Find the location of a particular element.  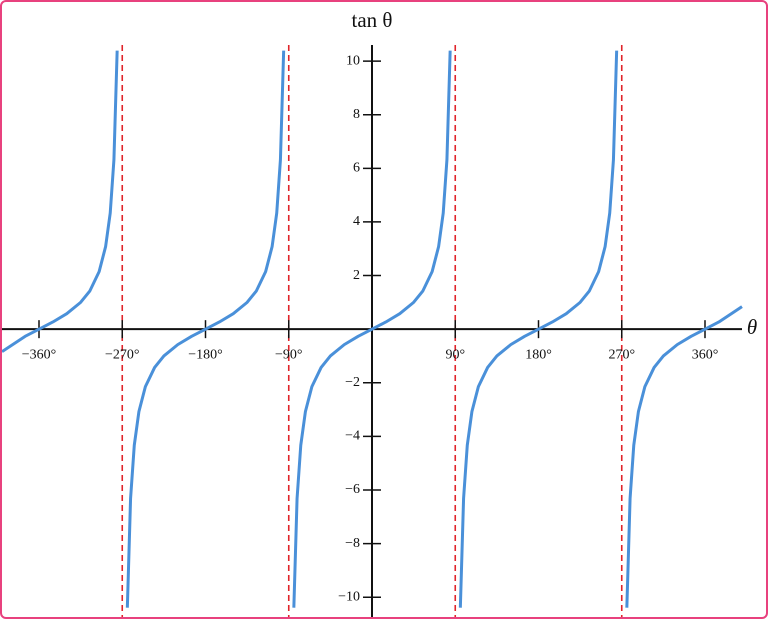

y-tick-label: −6 is located at coordinates (352, 489).